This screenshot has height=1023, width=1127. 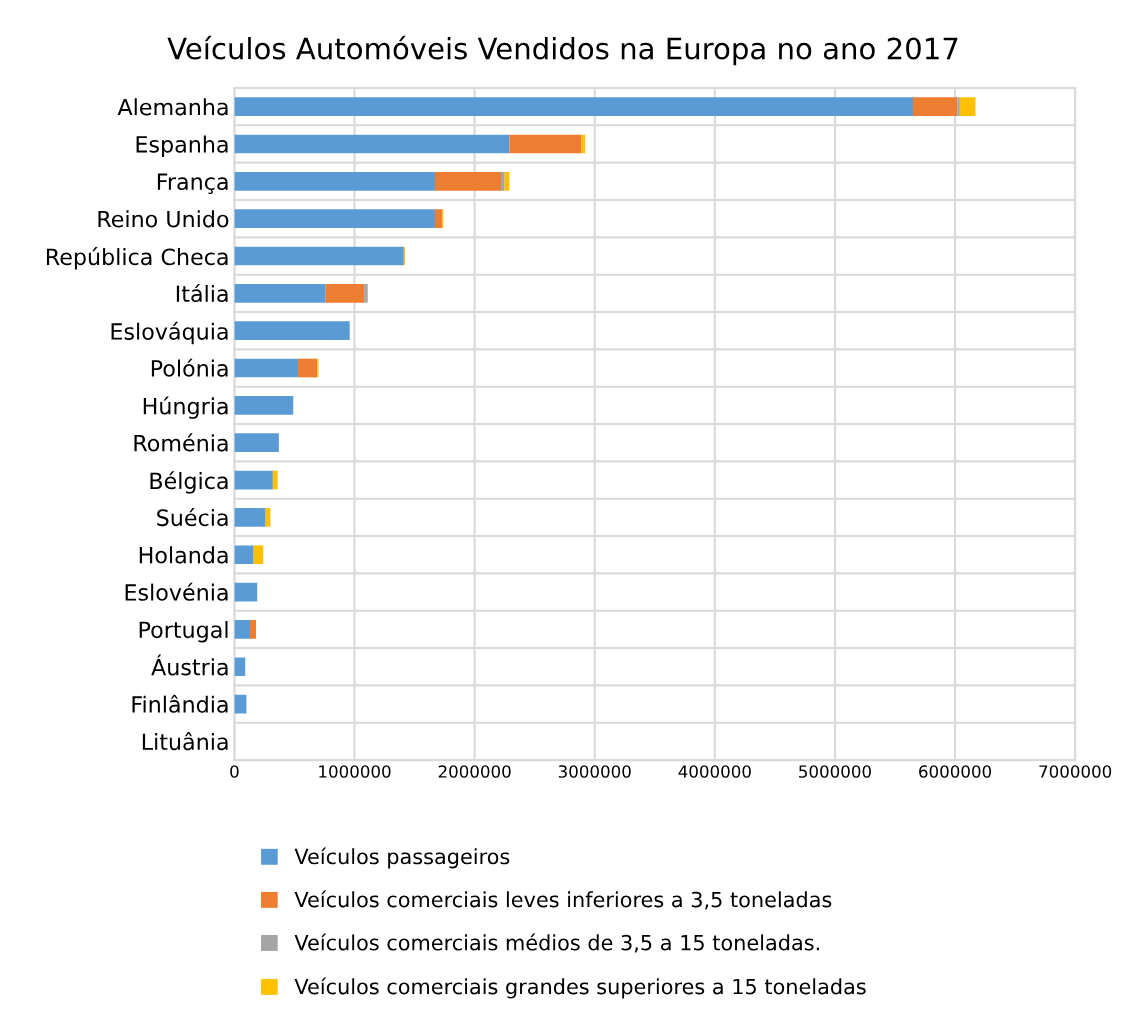 I want to click on y-tick-label: Reino Unido, so click(x=163, y=219).